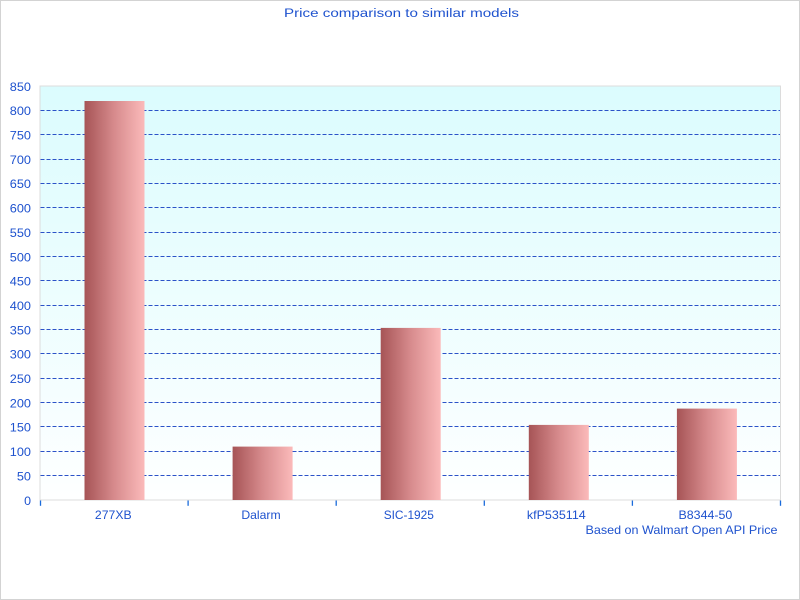 The height and width of the screenshot is (600, 800). I want to click on svg-text: 650, so click(21, 184).